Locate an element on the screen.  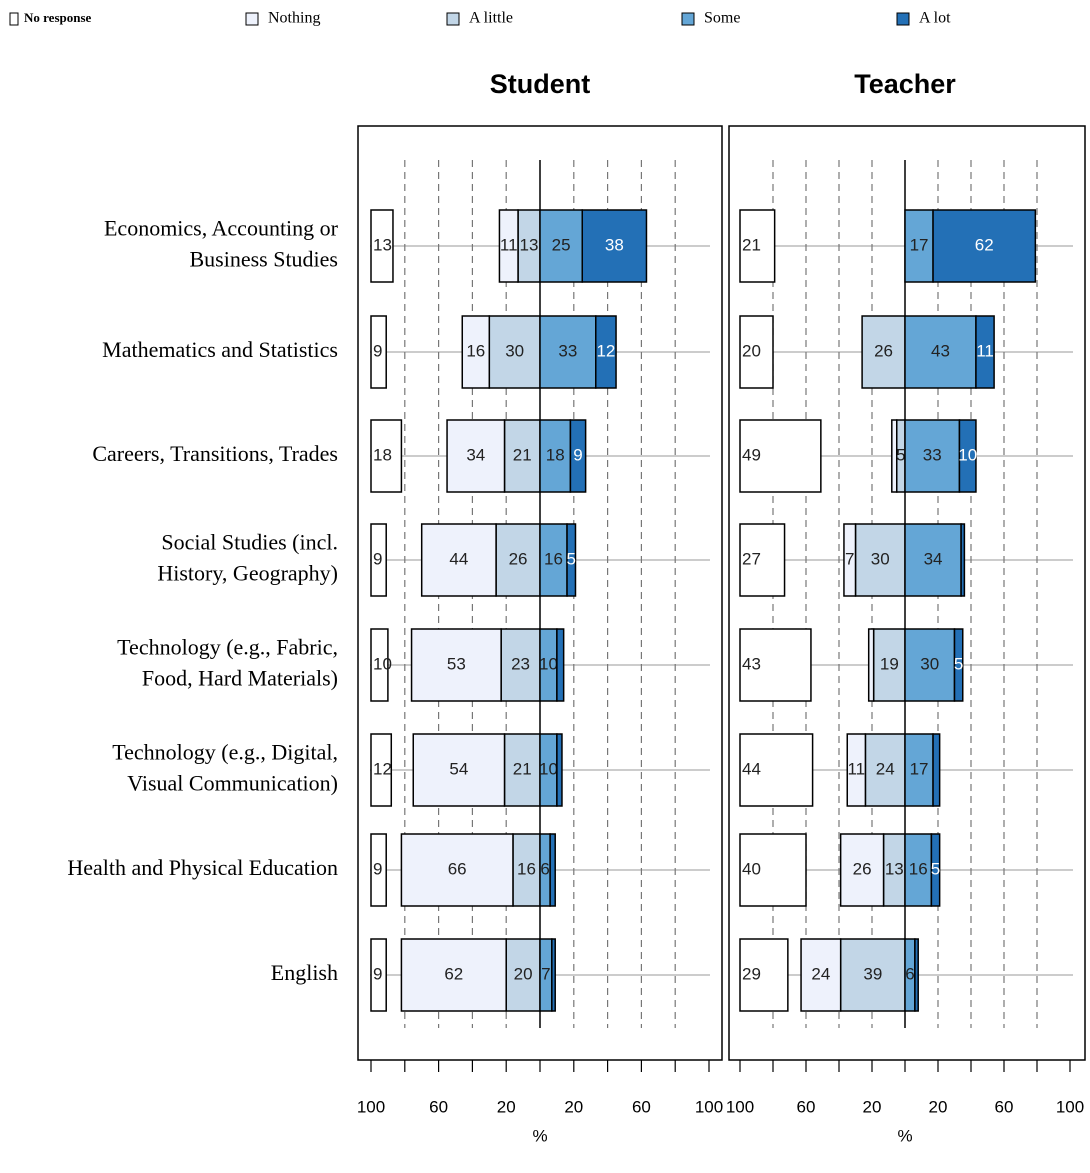
data-label: 20 is located at coordinates (751, 350).